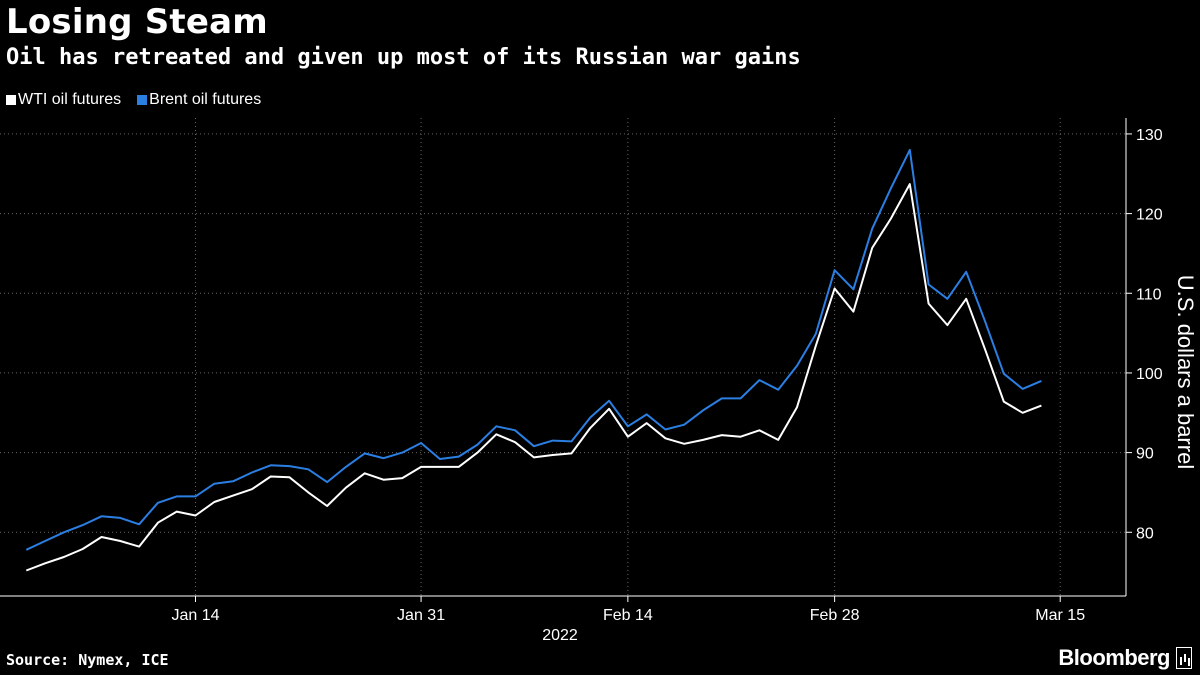 The height and width of the screenshot is (675, 1200). What do you see at coordinates (1149, 374) in the screenshot?
I see `y-tick-label: 100` at bounding box center [1149, 374].